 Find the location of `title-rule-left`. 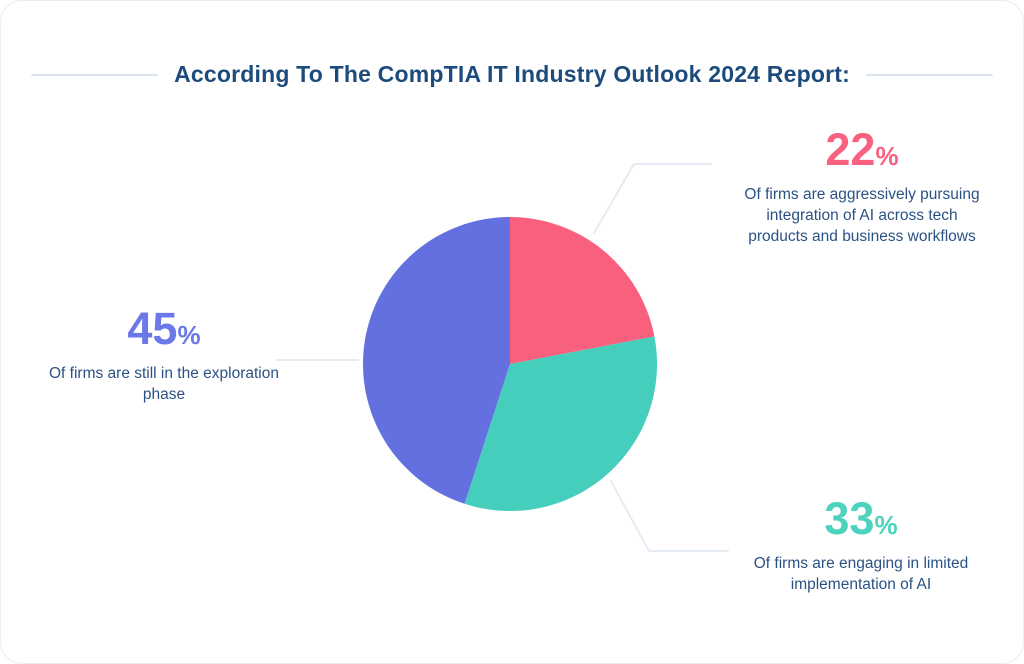

title-rule-left is located at coordinates (95, 74).